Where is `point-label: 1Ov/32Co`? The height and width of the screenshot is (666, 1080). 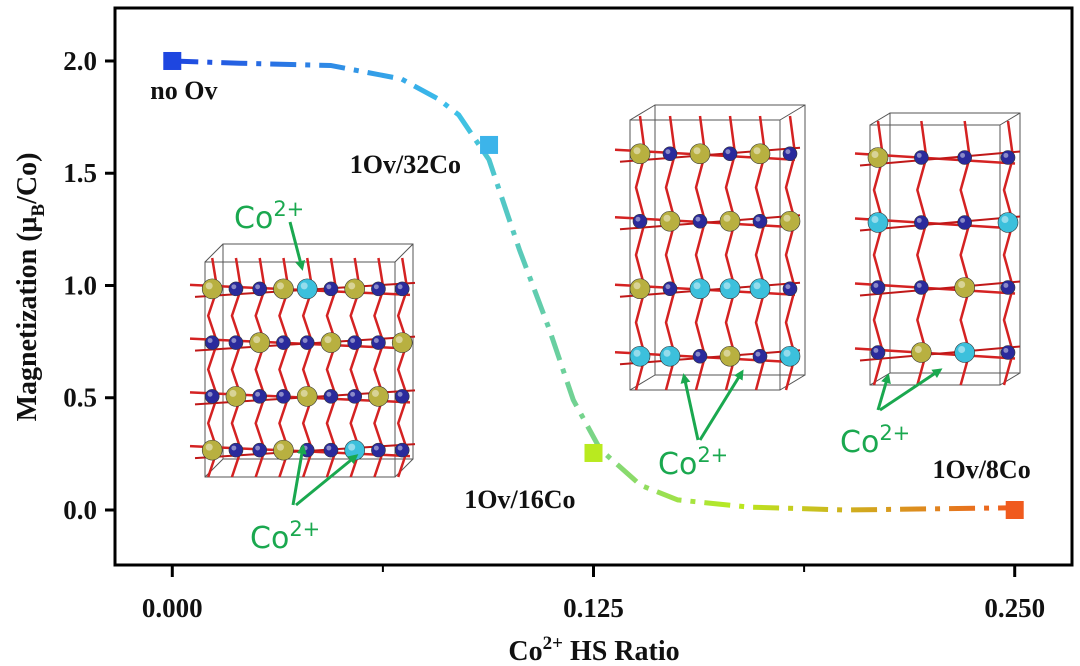
point-label: 1Ov/32Co is located at coordinates (405, 164).